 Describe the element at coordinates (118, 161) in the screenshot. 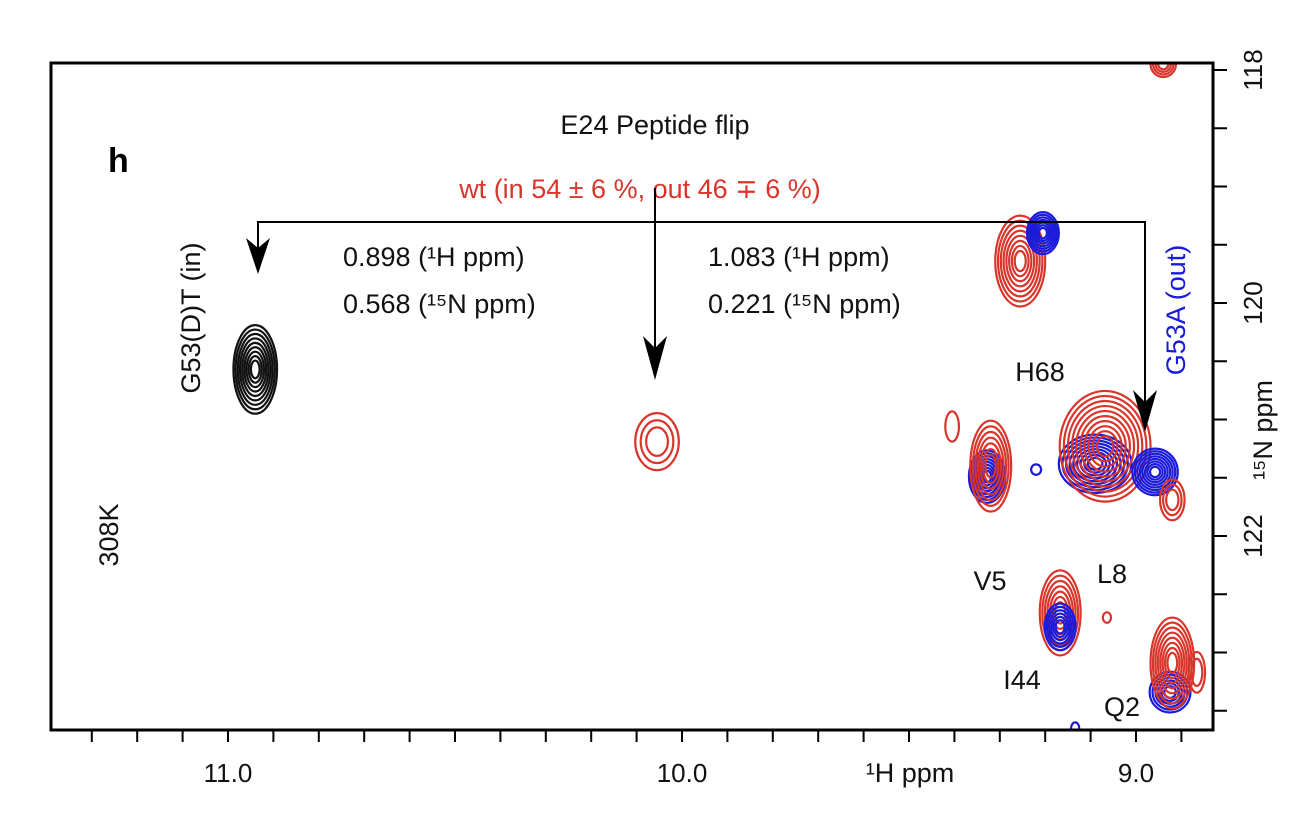

I see `panel-label: h` at that location.